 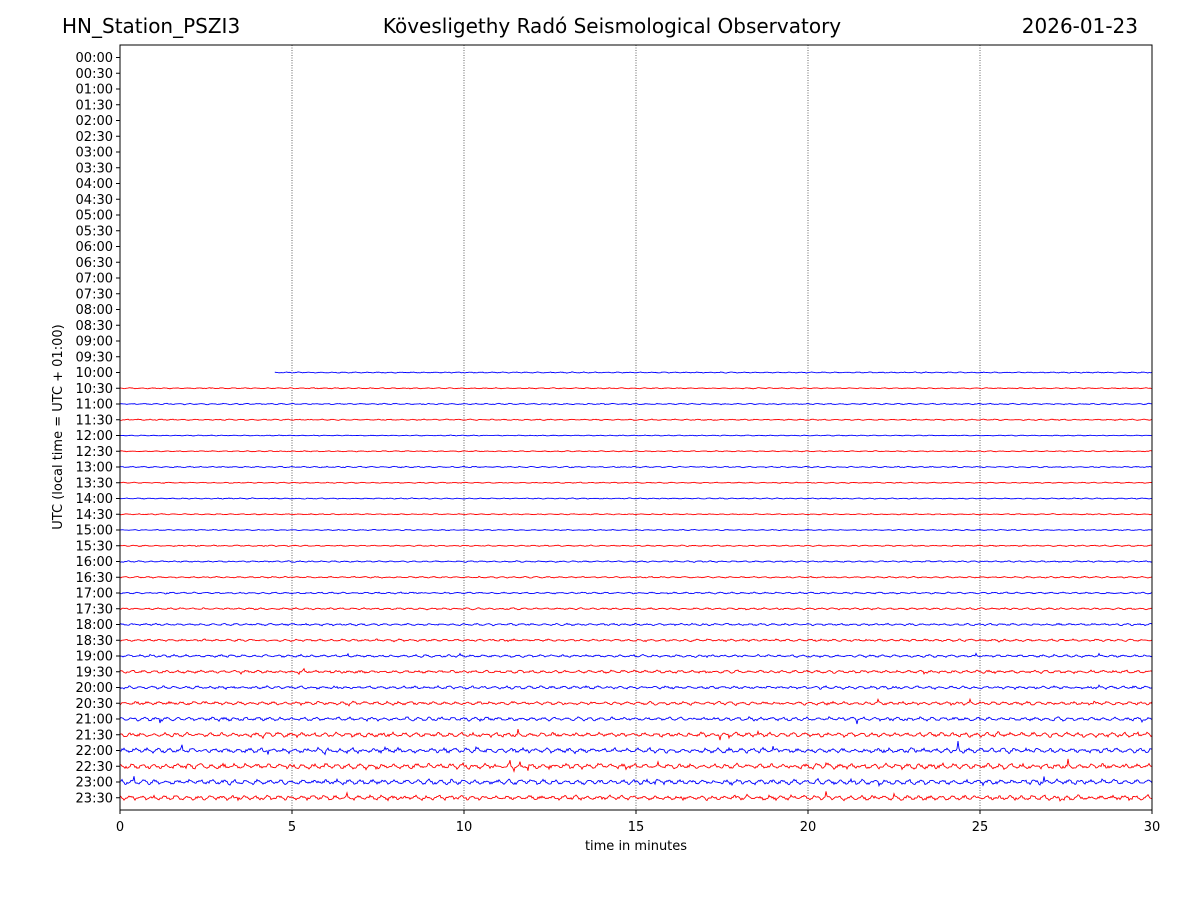 I want to click on y-tick-label-17:00: 17:00, so click(x=94, y=594).